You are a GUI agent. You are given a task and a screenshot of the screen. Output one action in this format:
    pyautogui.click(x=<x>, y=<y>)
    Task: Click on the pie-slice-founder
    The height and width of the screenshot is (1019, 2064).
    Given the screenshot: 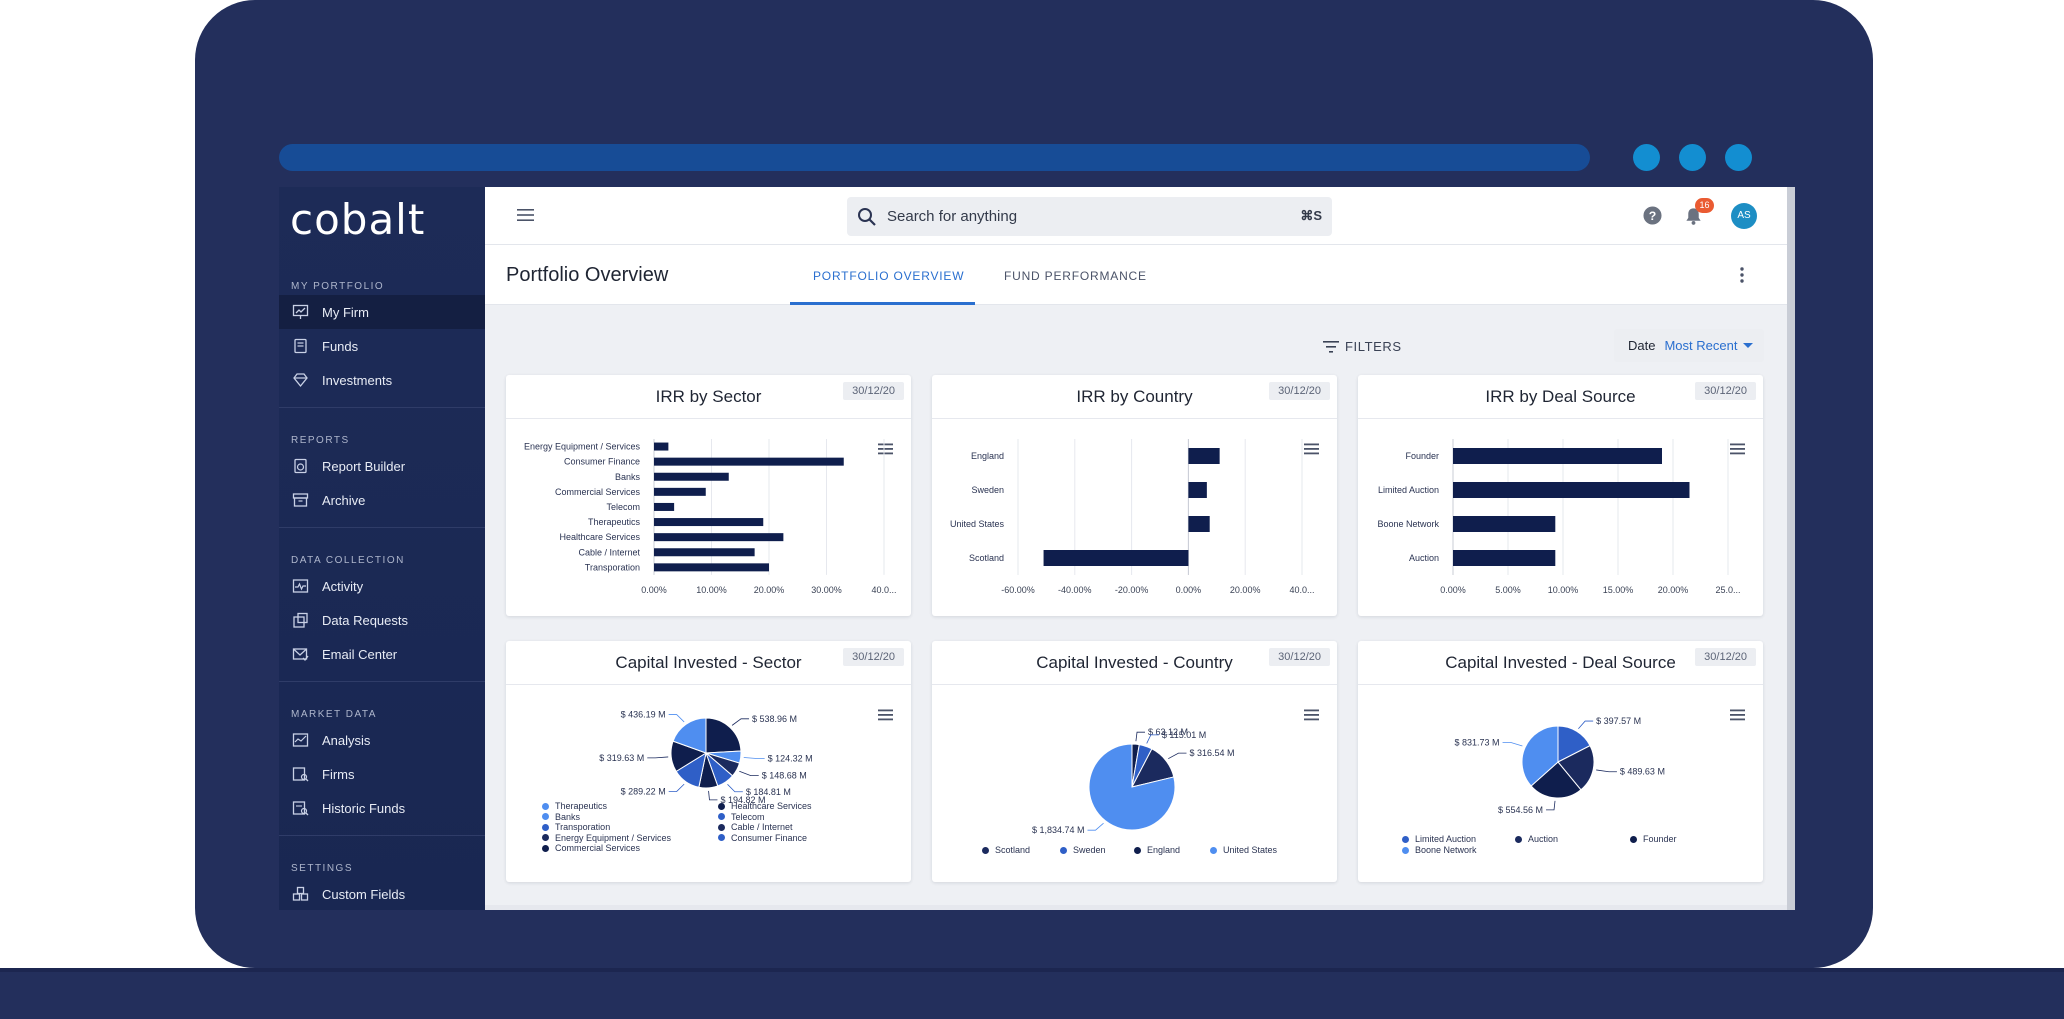 What is the action you would take?
    pyautogui.click(x=1556, y=780)
    